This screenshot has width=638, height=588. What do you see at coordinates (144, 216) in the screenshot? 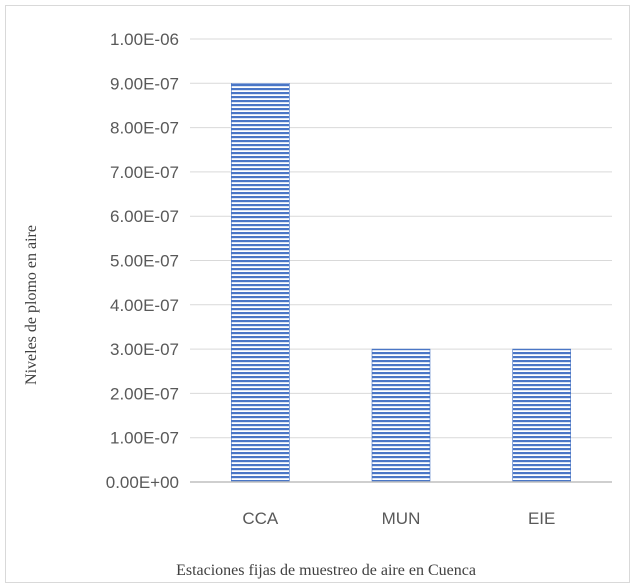
I see `y-tick-label: 6.00E-07` at bounding box center [144, 216].